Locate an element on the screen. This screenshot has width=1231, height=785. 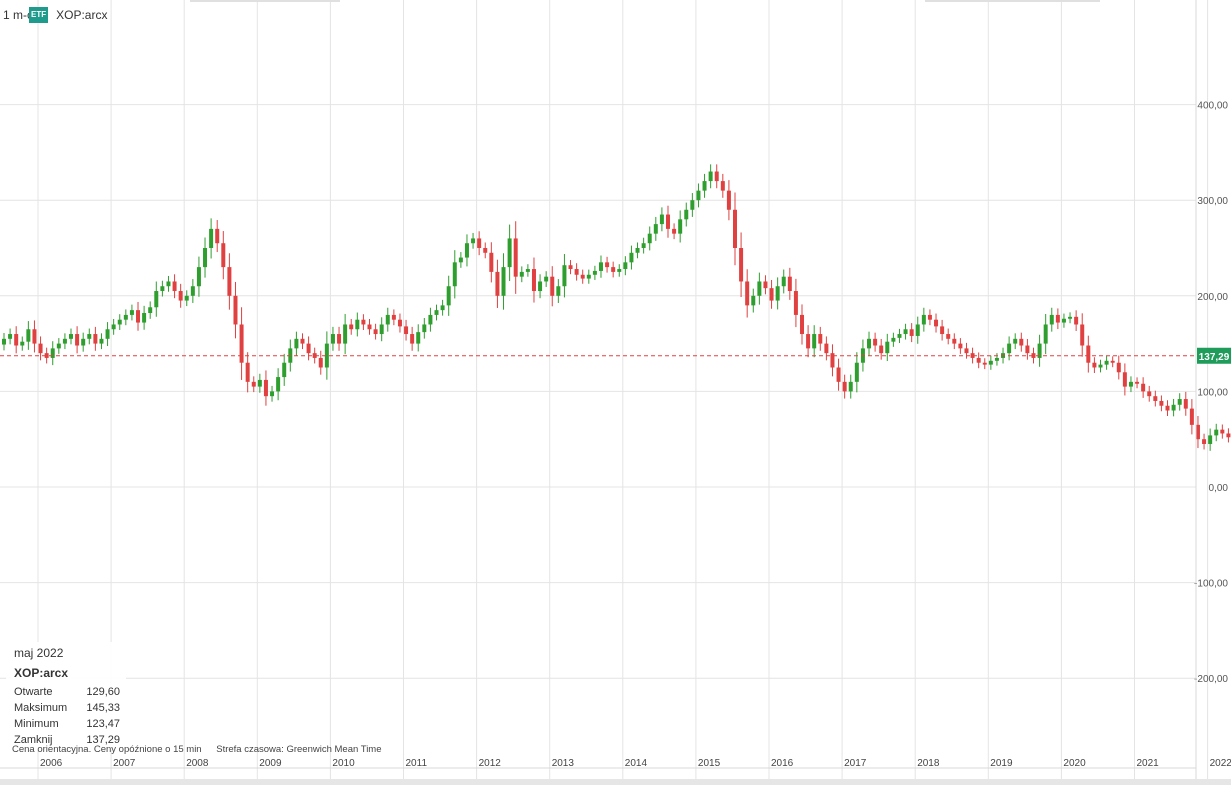
info-row-close: Zamknij 137,29 is located at coordinates (67, 740).